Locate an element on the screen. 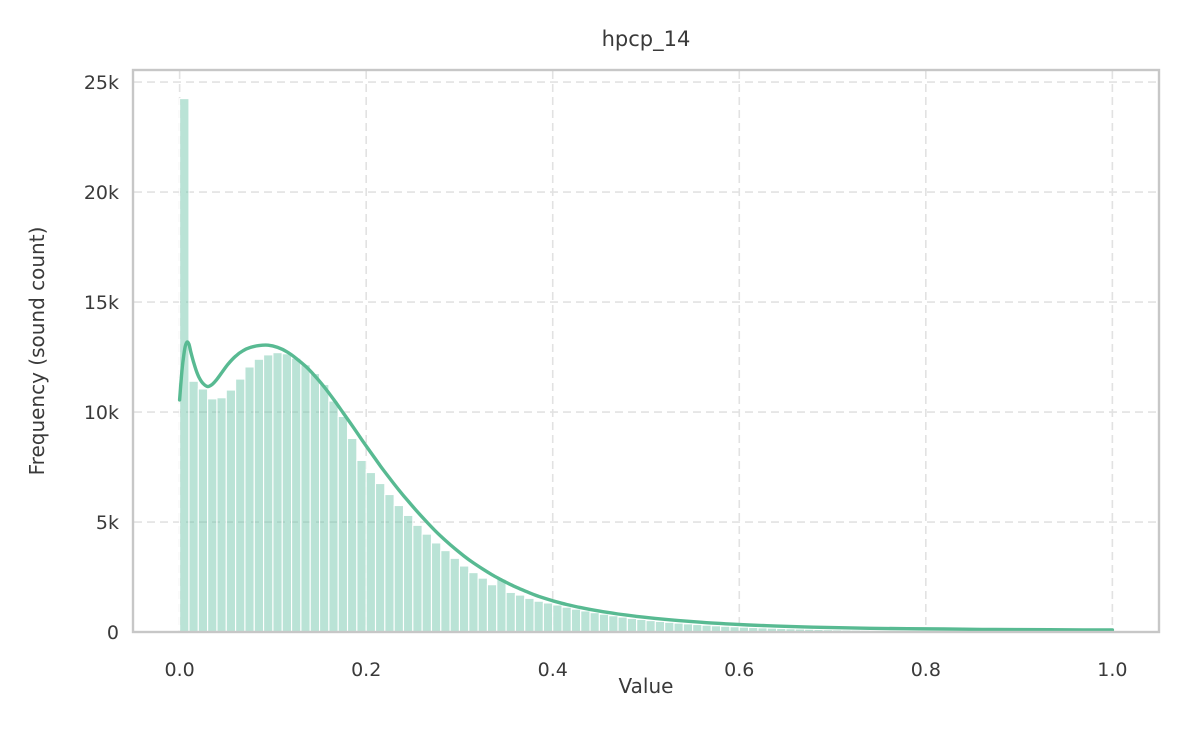 The height and width of the screenshot is (750, 1200). y-tick-label: 20k is located at coordinates (101, 193).